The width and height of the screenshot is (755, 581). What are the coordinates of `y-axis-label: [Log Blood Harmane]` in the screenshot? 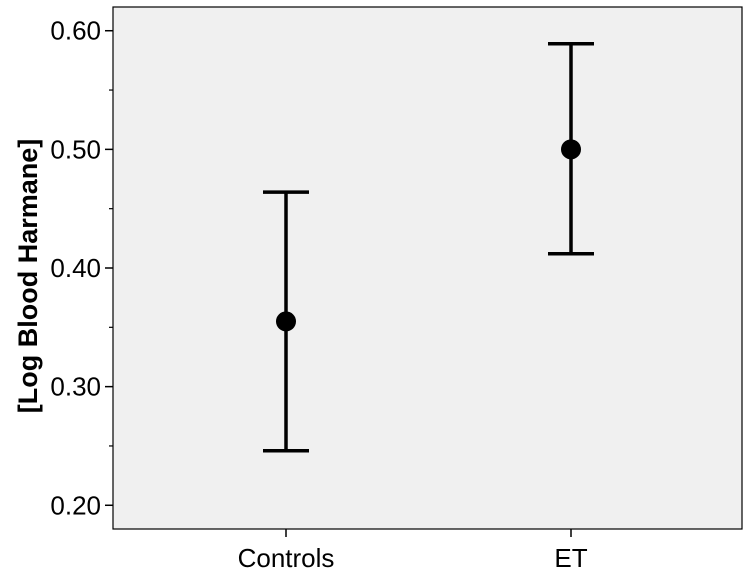 It's located at (28, 276).